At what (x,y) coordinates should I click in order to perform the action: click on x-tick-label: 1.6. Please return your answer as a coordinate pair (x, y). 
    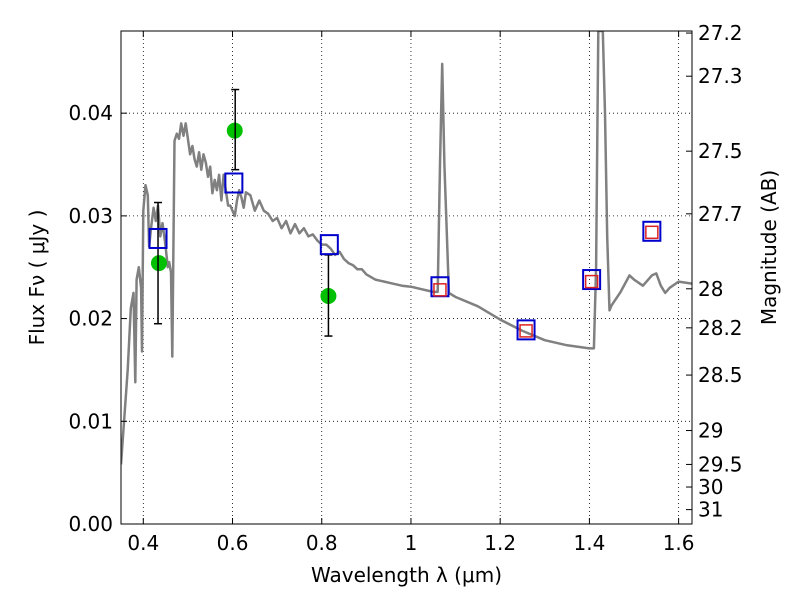
    Looking at the image, I should click on (679, 543).